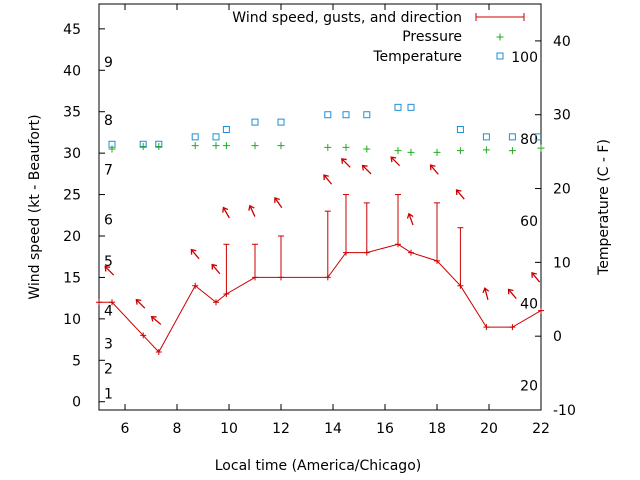 The image size is (640, 480). Describe the element at coordinates (72, 113) in the screenshot. I see `y-left-tick-label: 35` at that location.